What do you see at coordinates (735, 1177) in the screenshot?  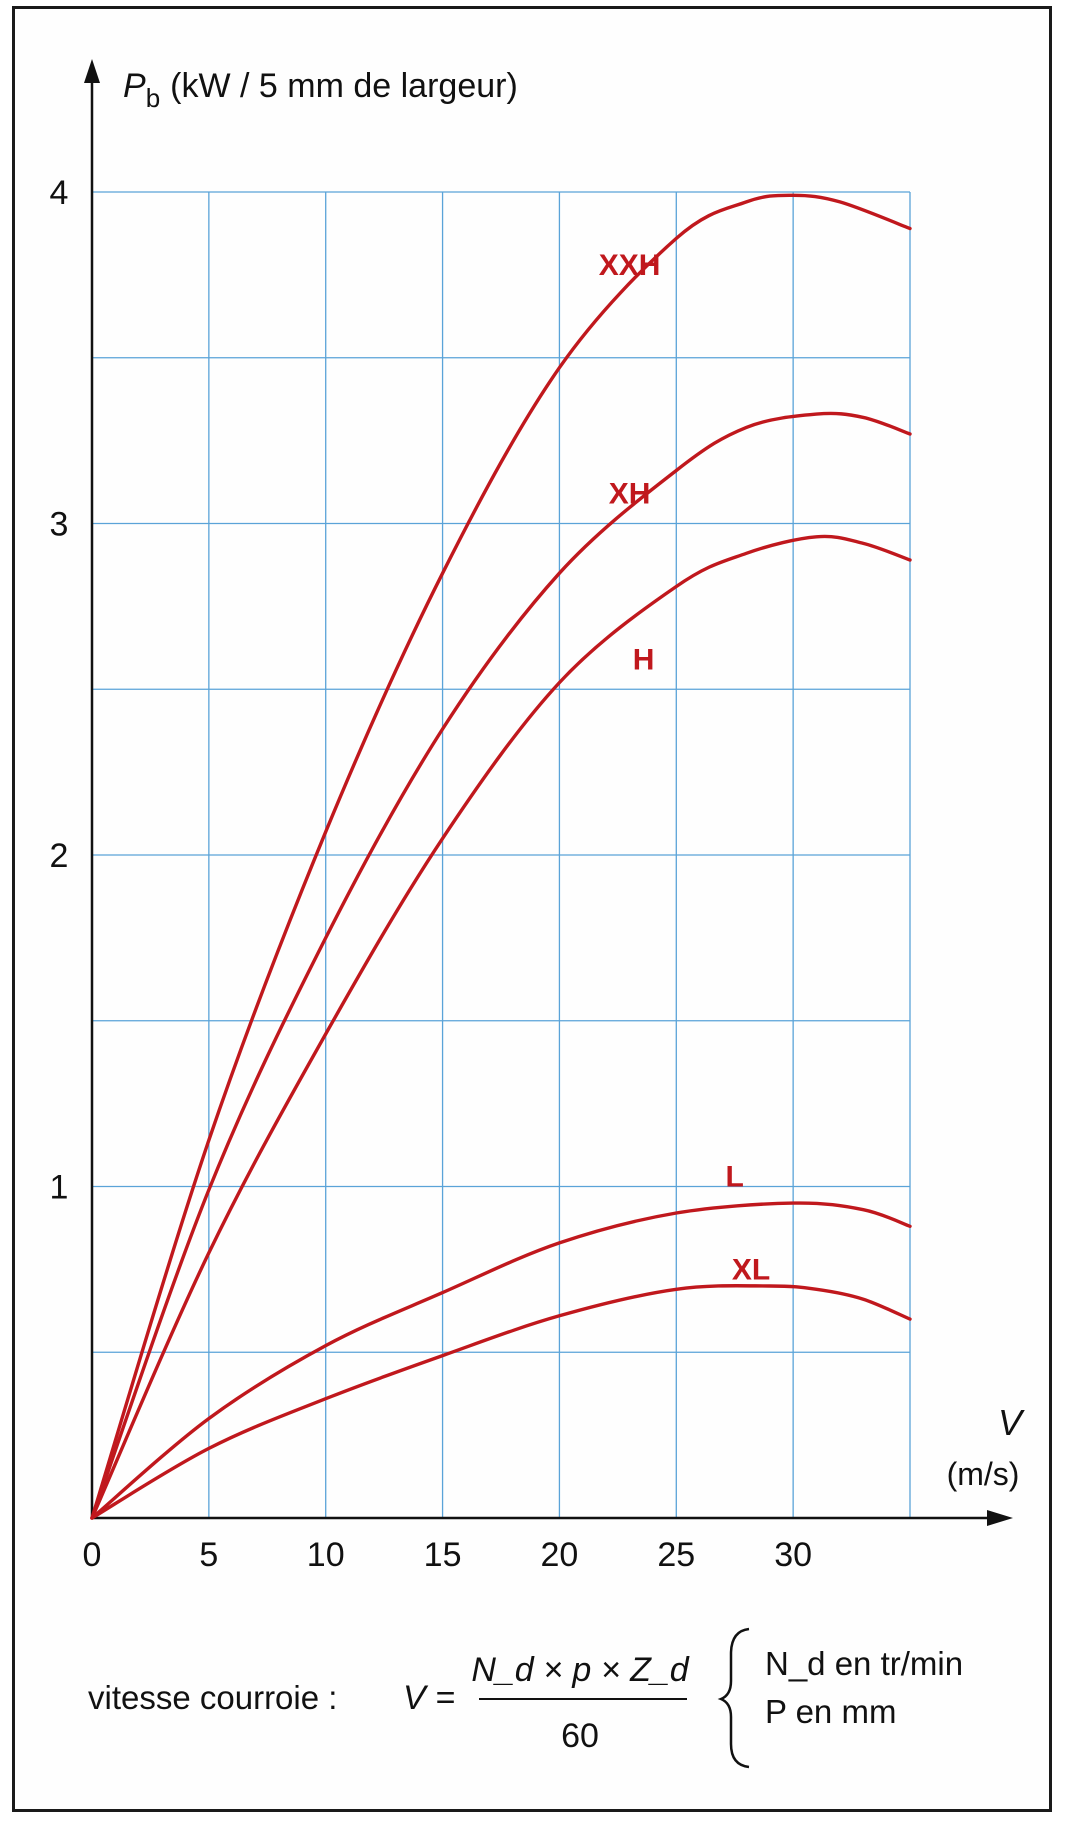 I see `series-label-l: L` at bounding box center [735, 1177].